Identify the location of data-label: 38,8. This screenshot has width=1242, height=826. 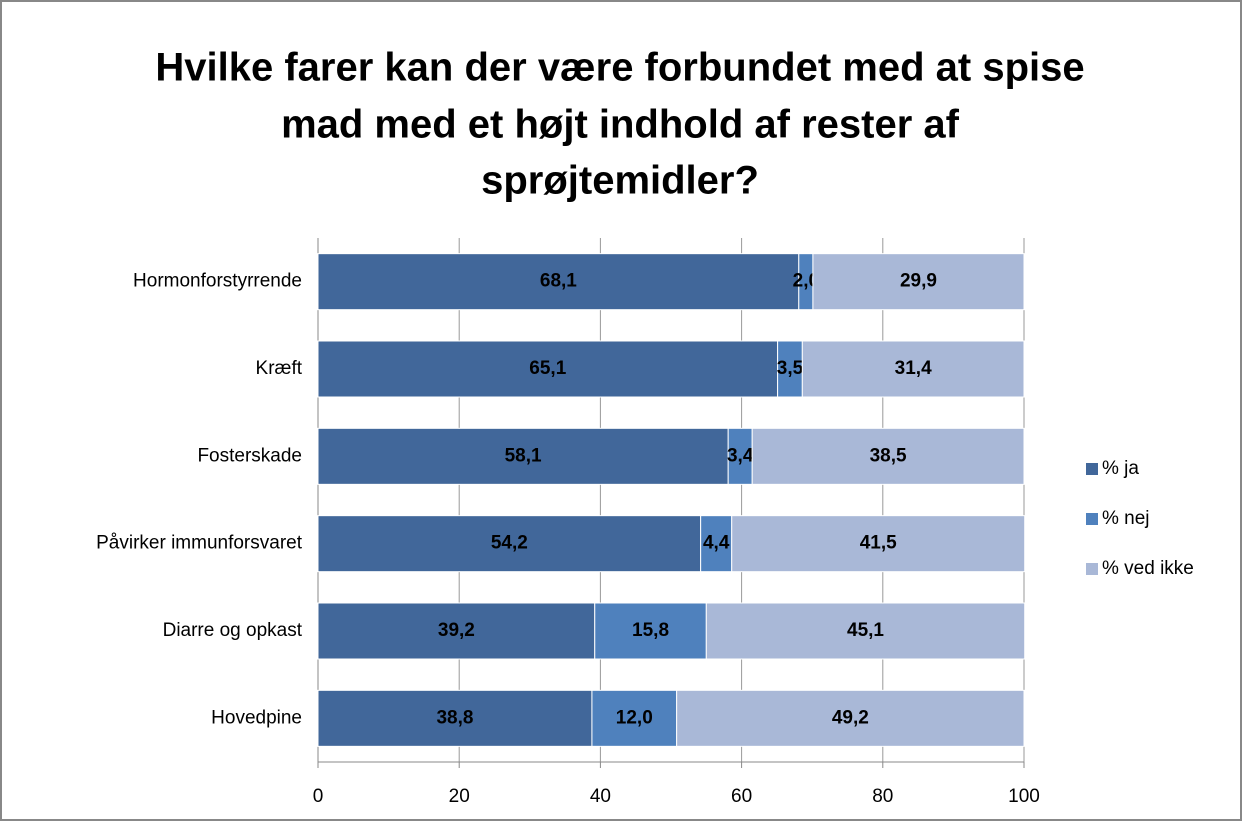
(454, 717).